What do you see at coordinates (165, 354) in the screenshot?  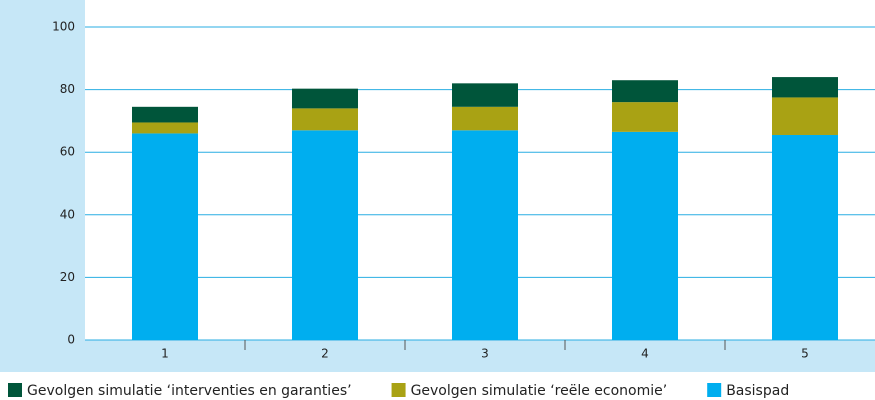 I see `x-tick-label: 1` at bounding box center [165, 354].